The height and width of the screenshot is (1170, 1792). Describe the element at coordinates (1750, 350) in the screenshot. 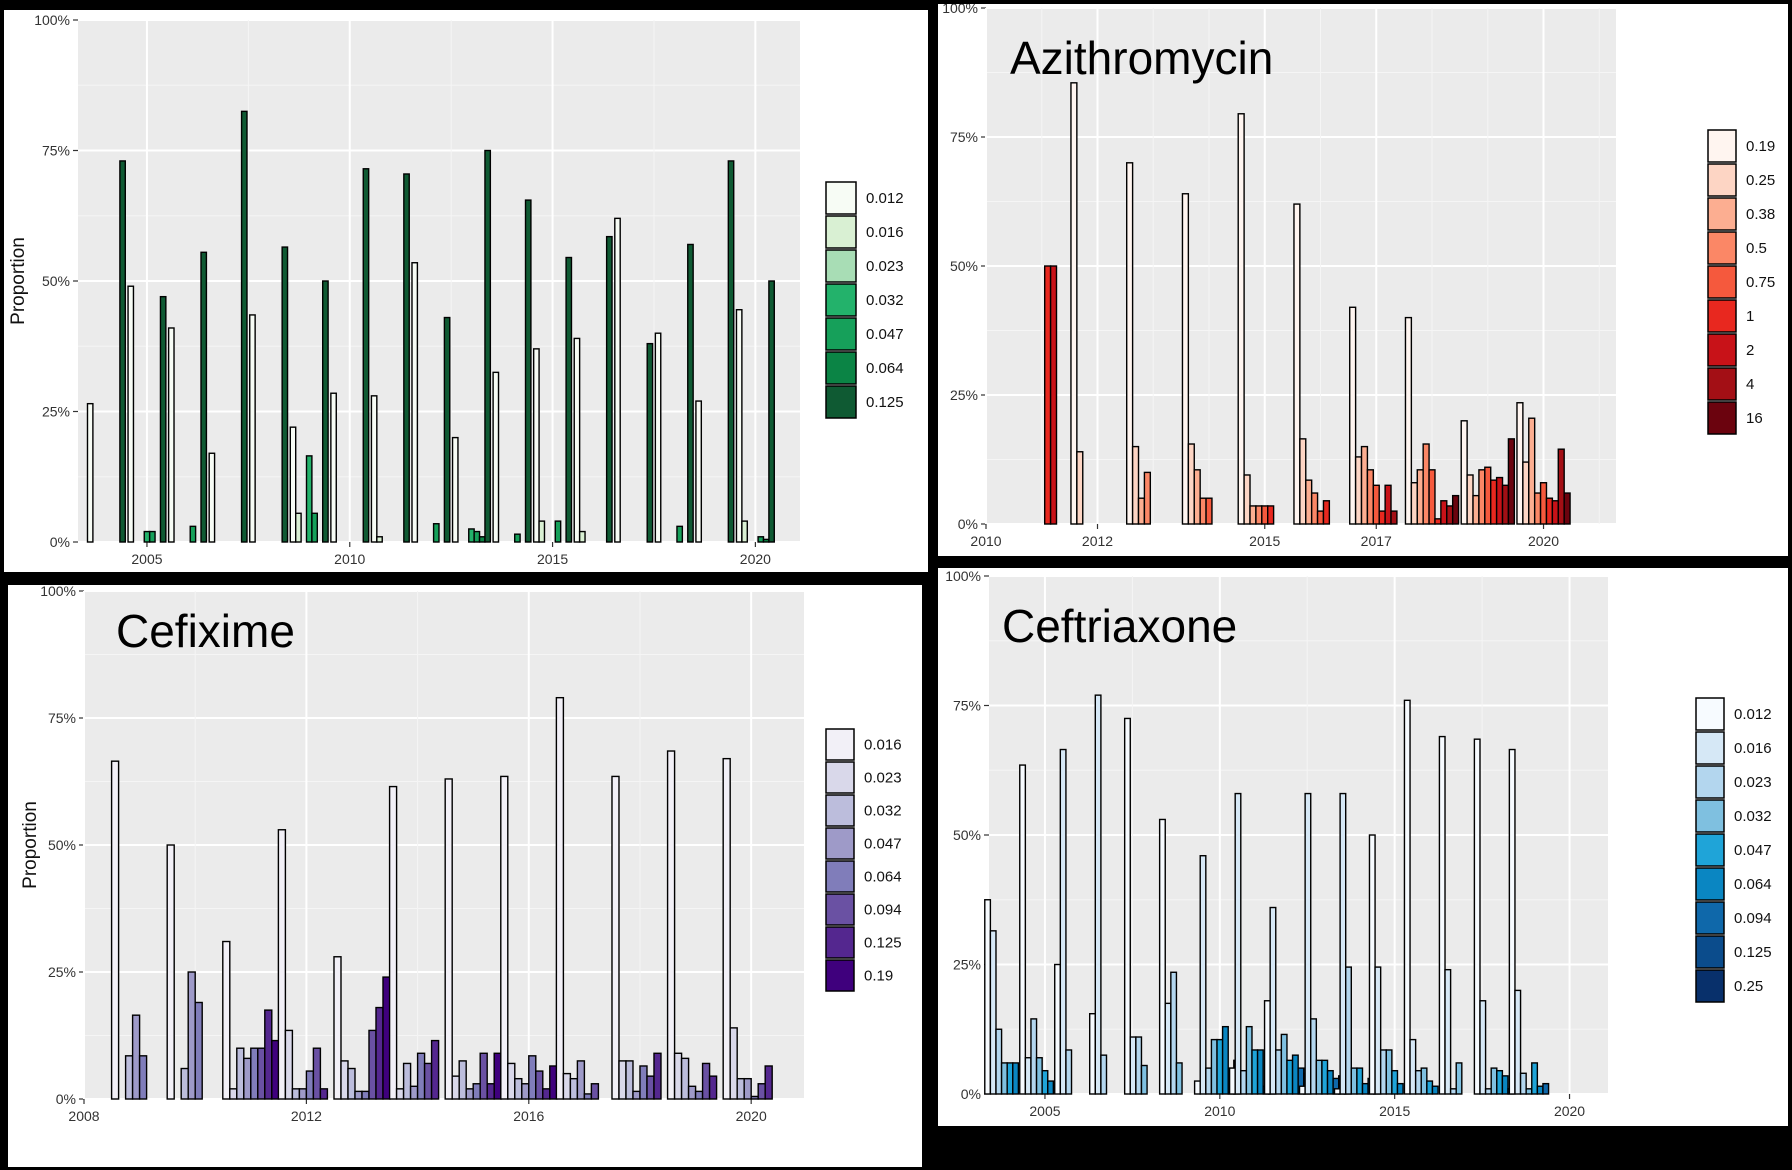

I see `legend-label: 2` at that location.